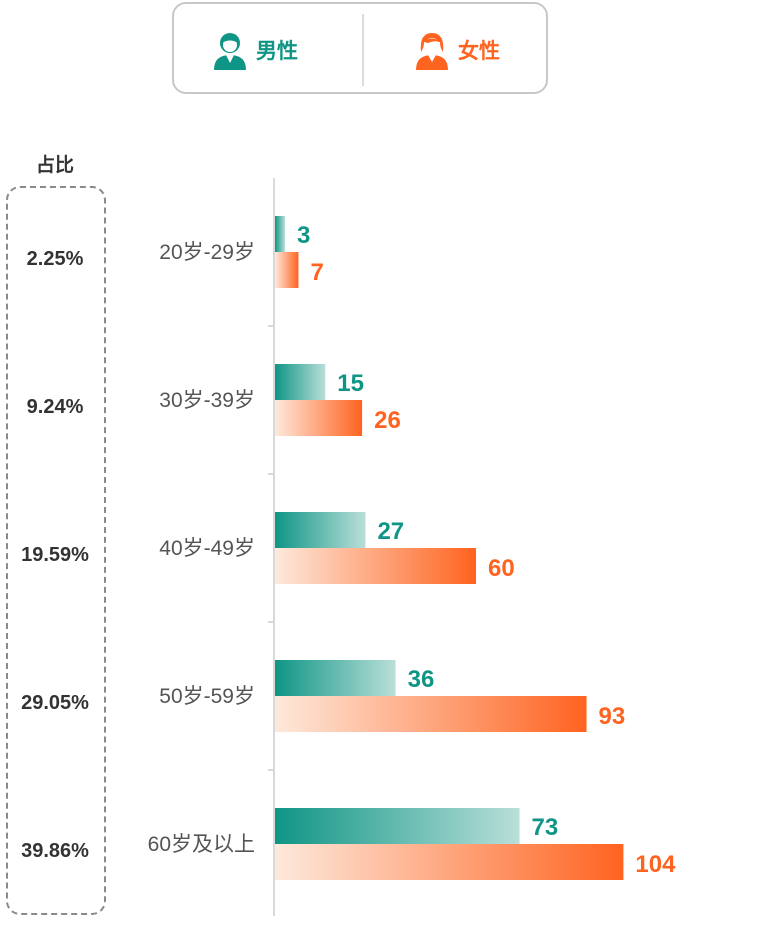  Describe the element at coordinates (207, 548) in the screenshot. I see `category-label: 40岁-49岁` at that location.